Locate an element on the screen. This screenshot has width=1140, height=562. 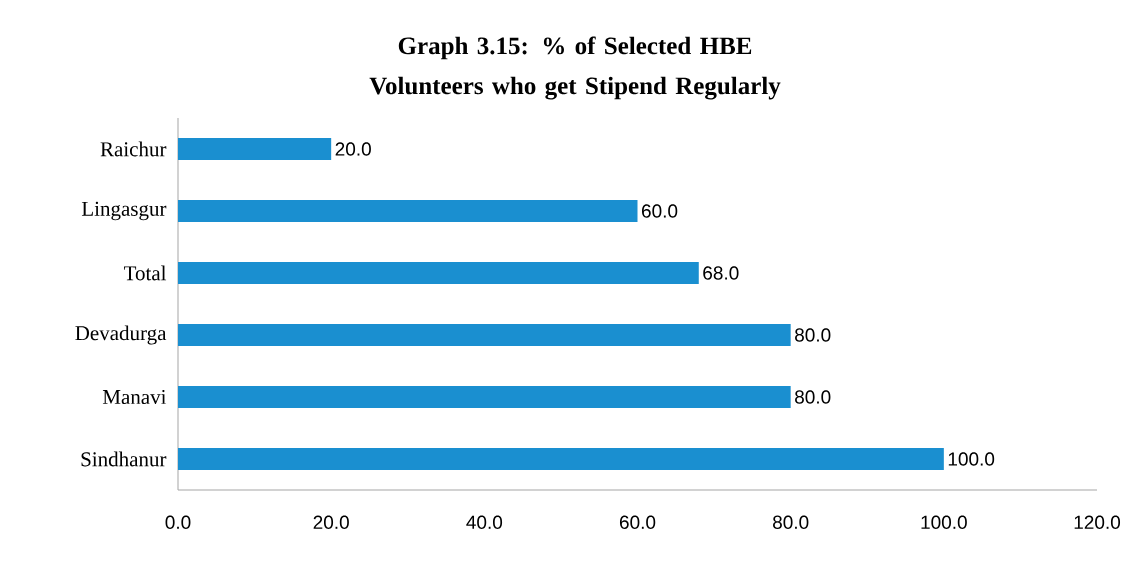
x-tick-label: 100.0 is located at coordinates (944, 522).